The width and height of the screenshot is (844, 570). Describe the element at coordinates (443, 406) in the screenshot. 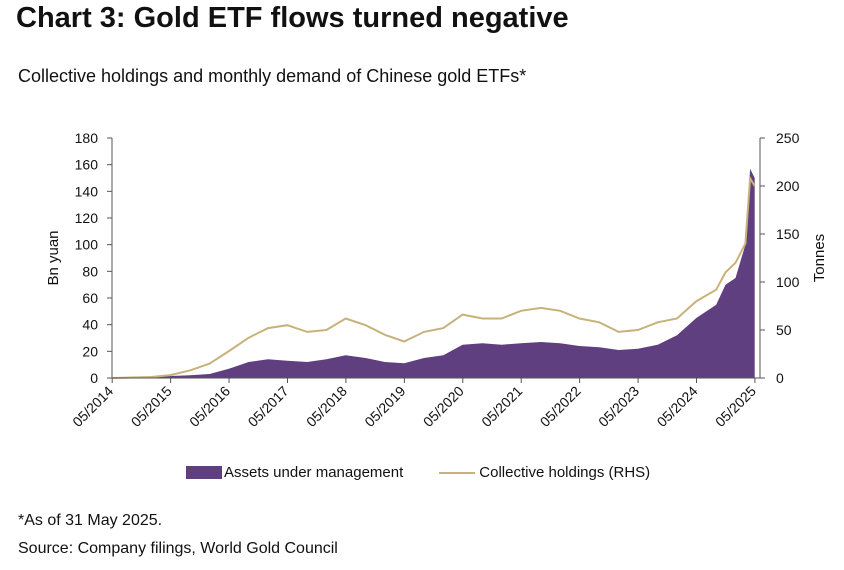

I see `x-tick-label: 05/2020` at that location.